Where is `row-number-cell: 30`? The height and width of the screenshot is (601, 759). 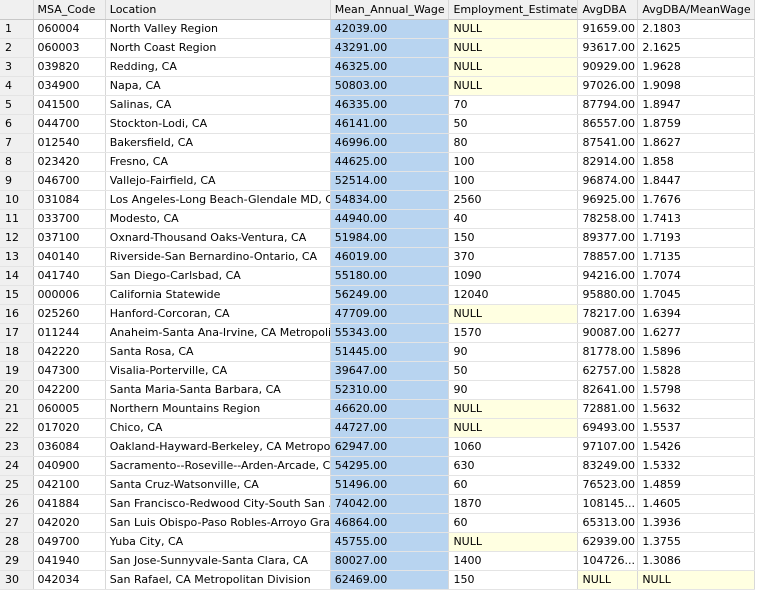 row-number-cell: 30 is located at coordinates (17, 580).